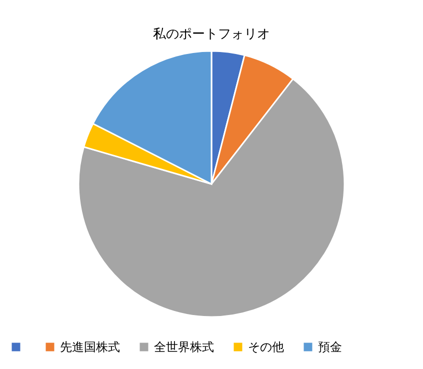 Image resolution: width=423 pixels, height=369 pixels. What do you see at coordinates (211, 34) in the screenshot?
I see `chart-title: 私のポートフォリオ` at bounding box center [211, 34].